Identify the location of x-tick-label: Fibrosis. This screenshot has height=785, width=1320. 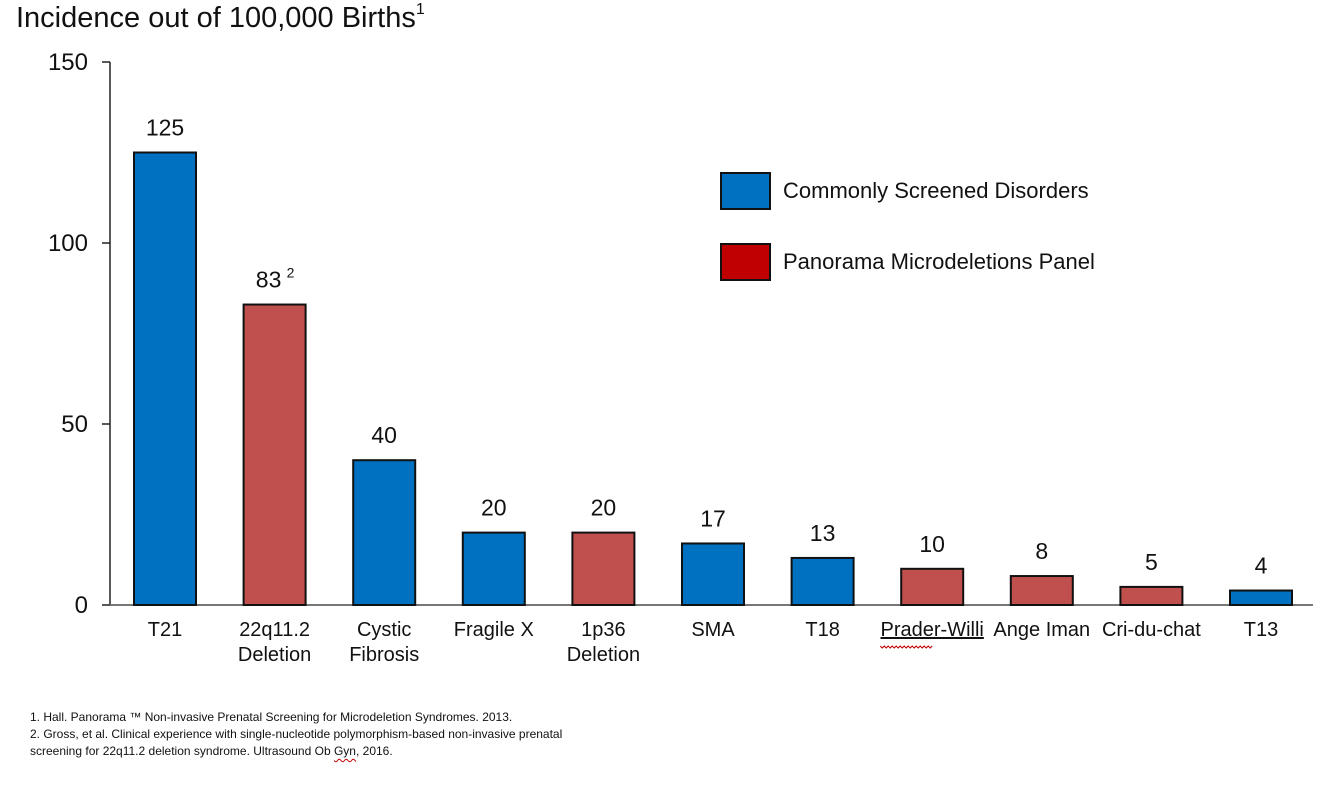
(384, 655).